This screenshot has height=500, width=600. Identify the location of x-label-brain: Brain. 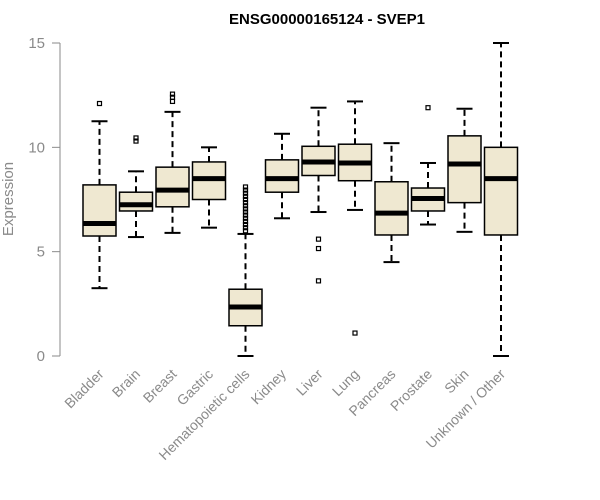
(126, 383).